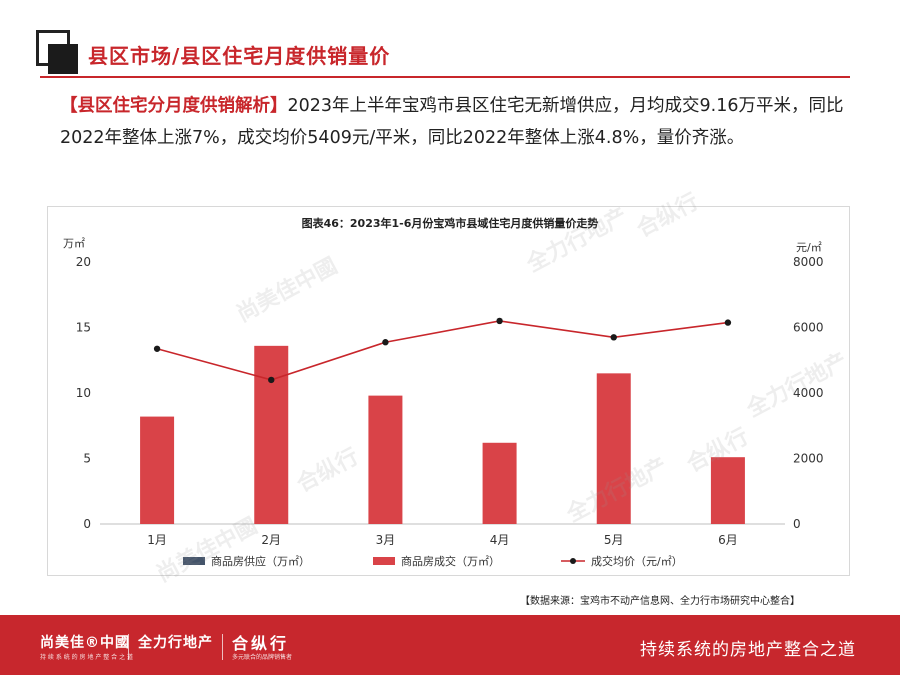  Describe the element at coordinates (85, 643) in the screenshot. I see `footer-brand-shangmeijia: 尚美佳®中國` at that location.